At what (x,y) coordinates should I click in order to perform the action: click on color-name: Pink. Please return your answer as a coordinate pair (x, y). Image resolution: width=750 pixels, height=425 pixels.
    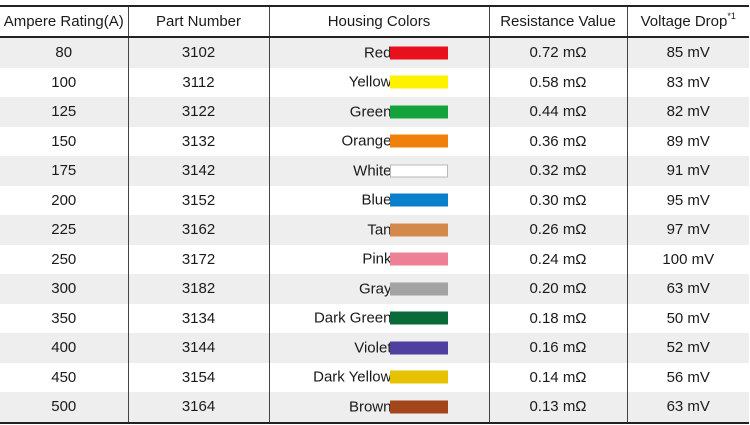
    Looking at the image, I should click on (377, 259).